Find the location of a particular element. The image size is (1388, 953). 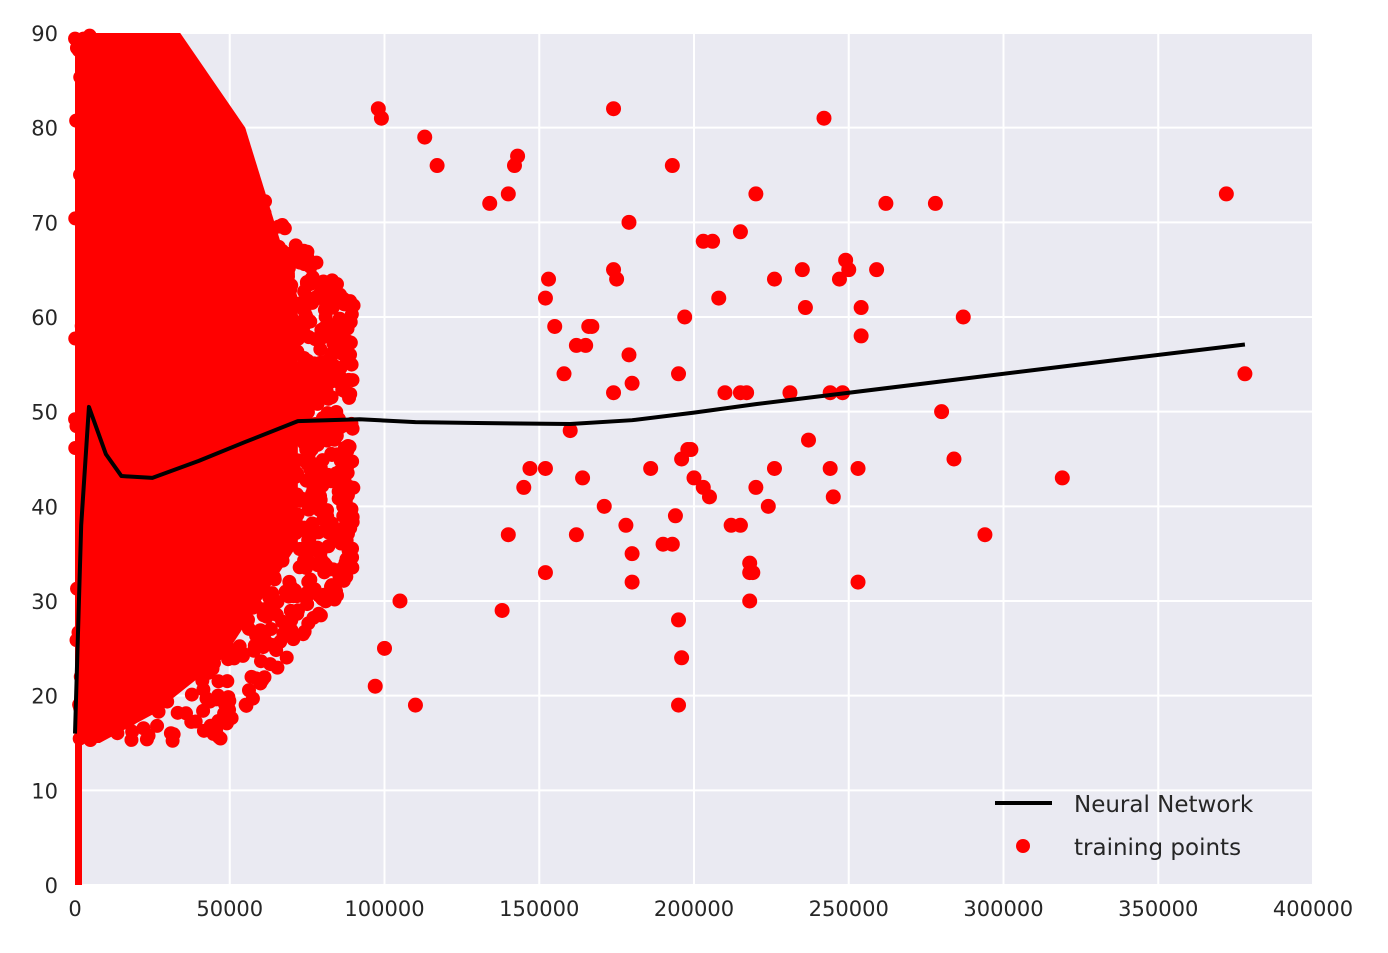

legend-label-neural-network: Neural Network is located at coordinates (1164, 805).